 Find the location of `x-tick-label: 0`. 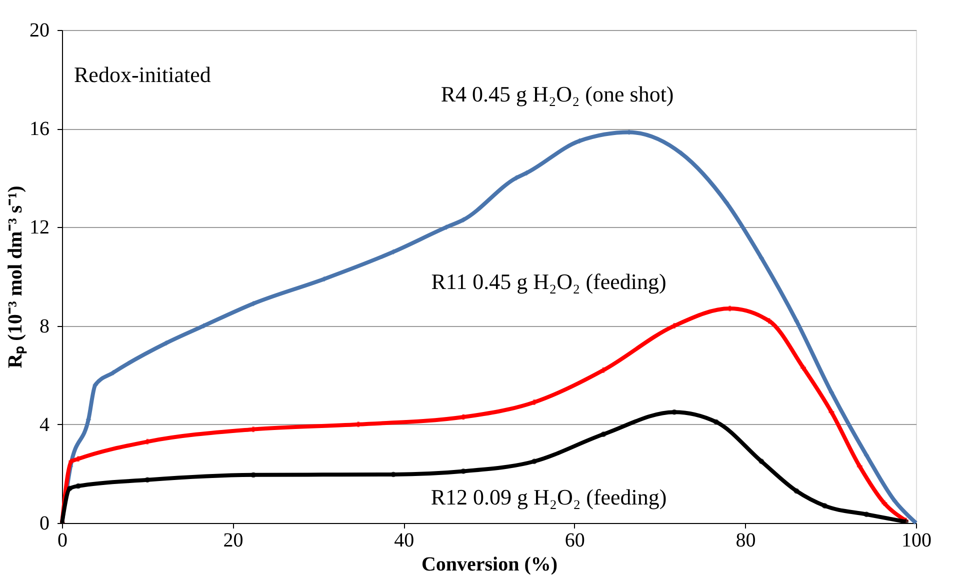

x-tick-label: 0 is located at coordinates (63, 541).